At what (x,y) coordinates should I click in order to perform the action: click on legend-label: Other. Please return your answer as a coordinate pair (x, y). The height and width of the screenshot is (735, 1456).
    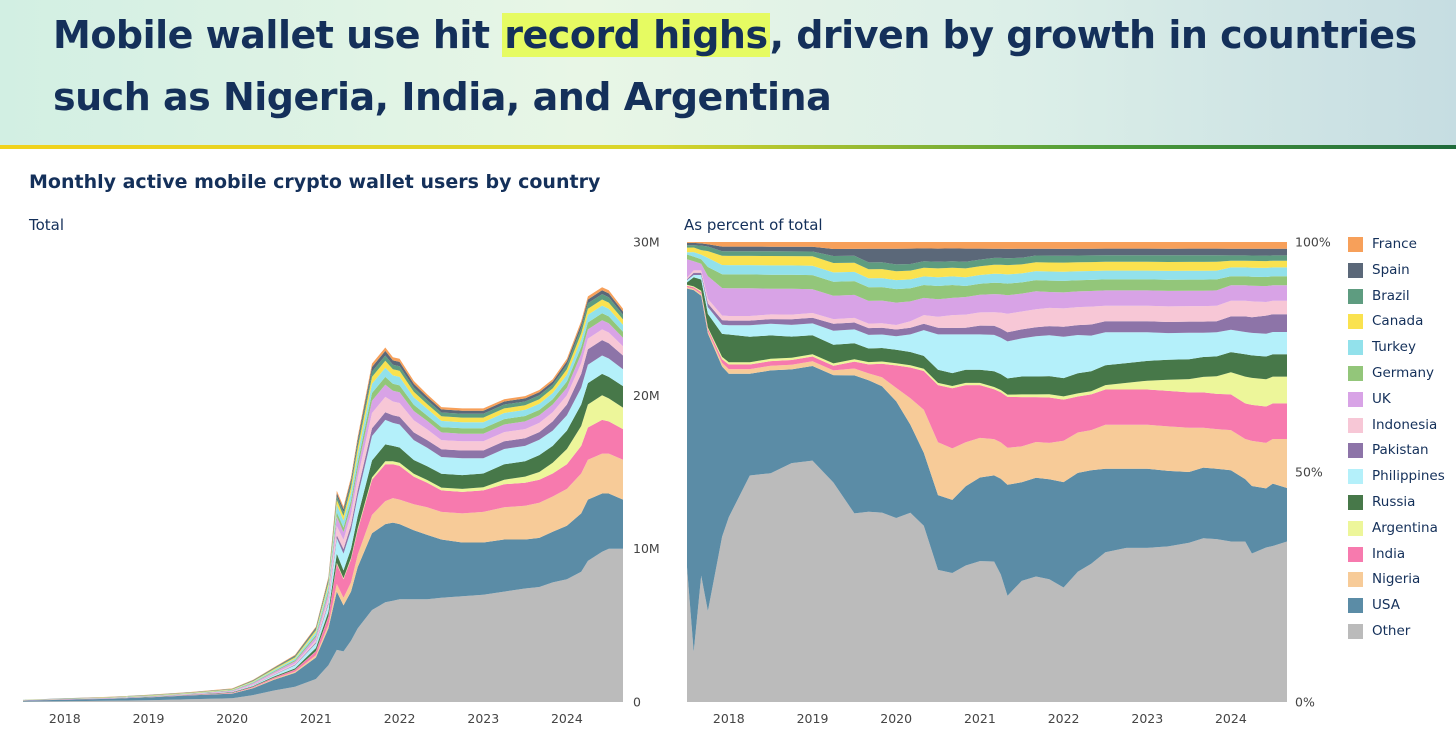
    Looking at the image, I should click on (1391, 631).